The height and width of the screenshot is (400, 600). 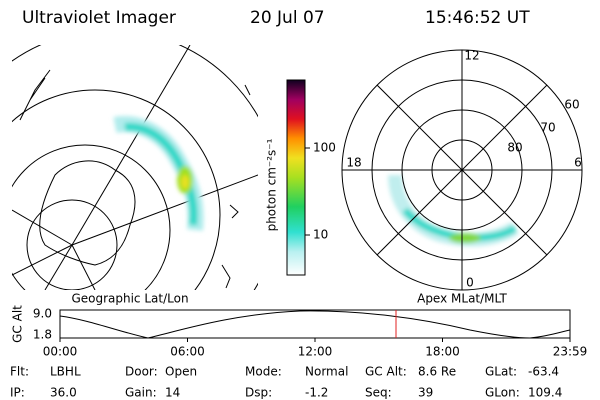 What do you see at coordinates (501, 372) in the screenshot?
I see `info-label: GLat:` at bounding box center [501, 372].